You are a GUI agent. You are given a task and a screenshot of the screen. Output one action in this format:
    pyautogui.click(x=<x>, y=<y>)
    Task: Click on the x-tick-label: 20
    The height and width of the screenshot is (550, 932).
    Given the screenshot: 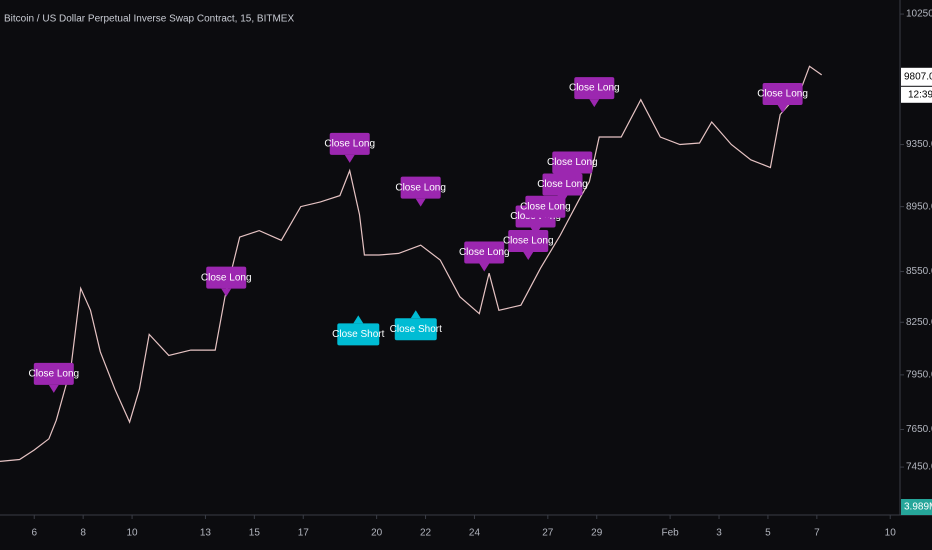 What is the action you would take?
    pyautogui.click(x=377, y=533)
    